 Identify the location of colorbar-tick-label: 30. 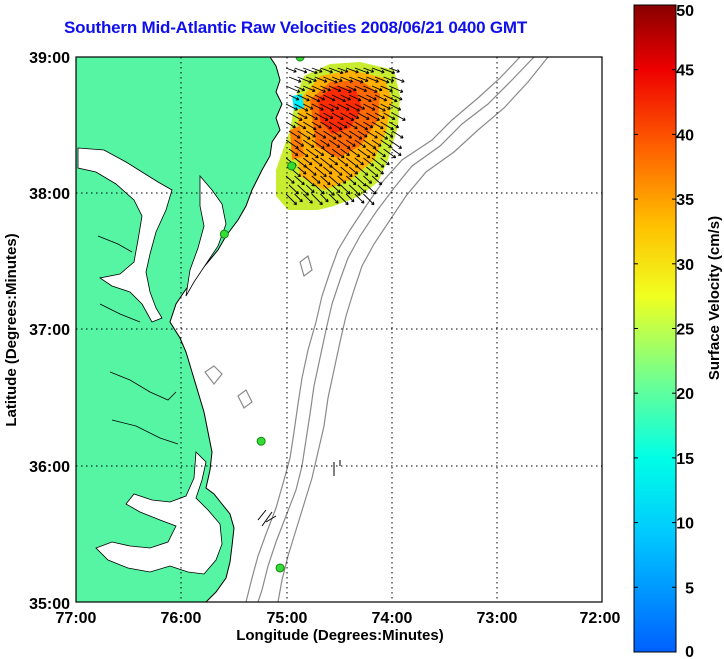
(685, 265).